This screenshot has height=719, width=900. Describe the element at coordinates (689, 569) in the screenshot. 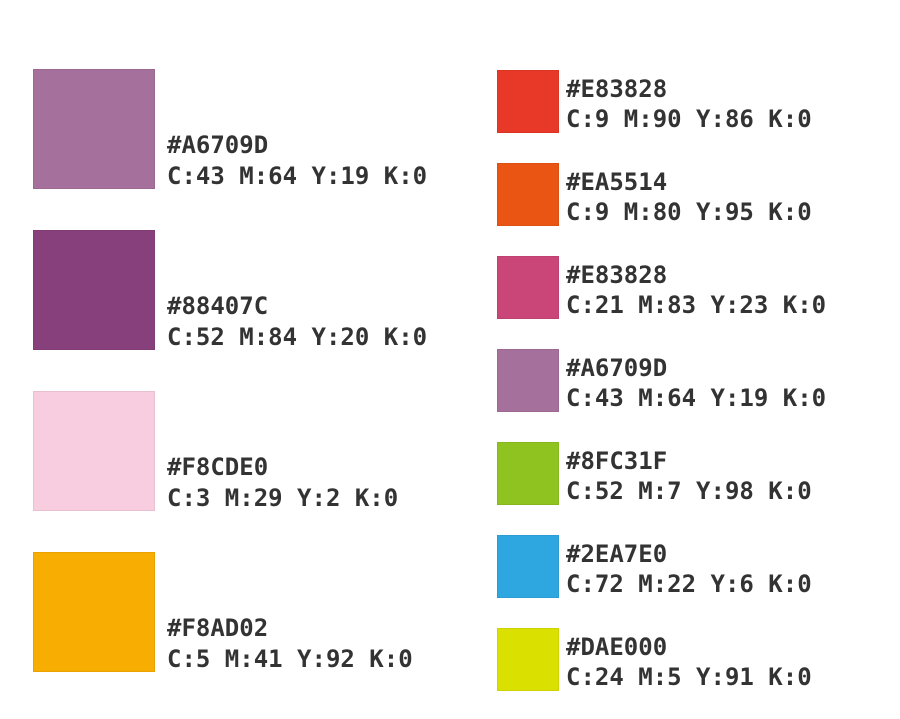

I see `color-labels: #2EA7E0 C:72 M:22 Y:6 K:0` at that location.